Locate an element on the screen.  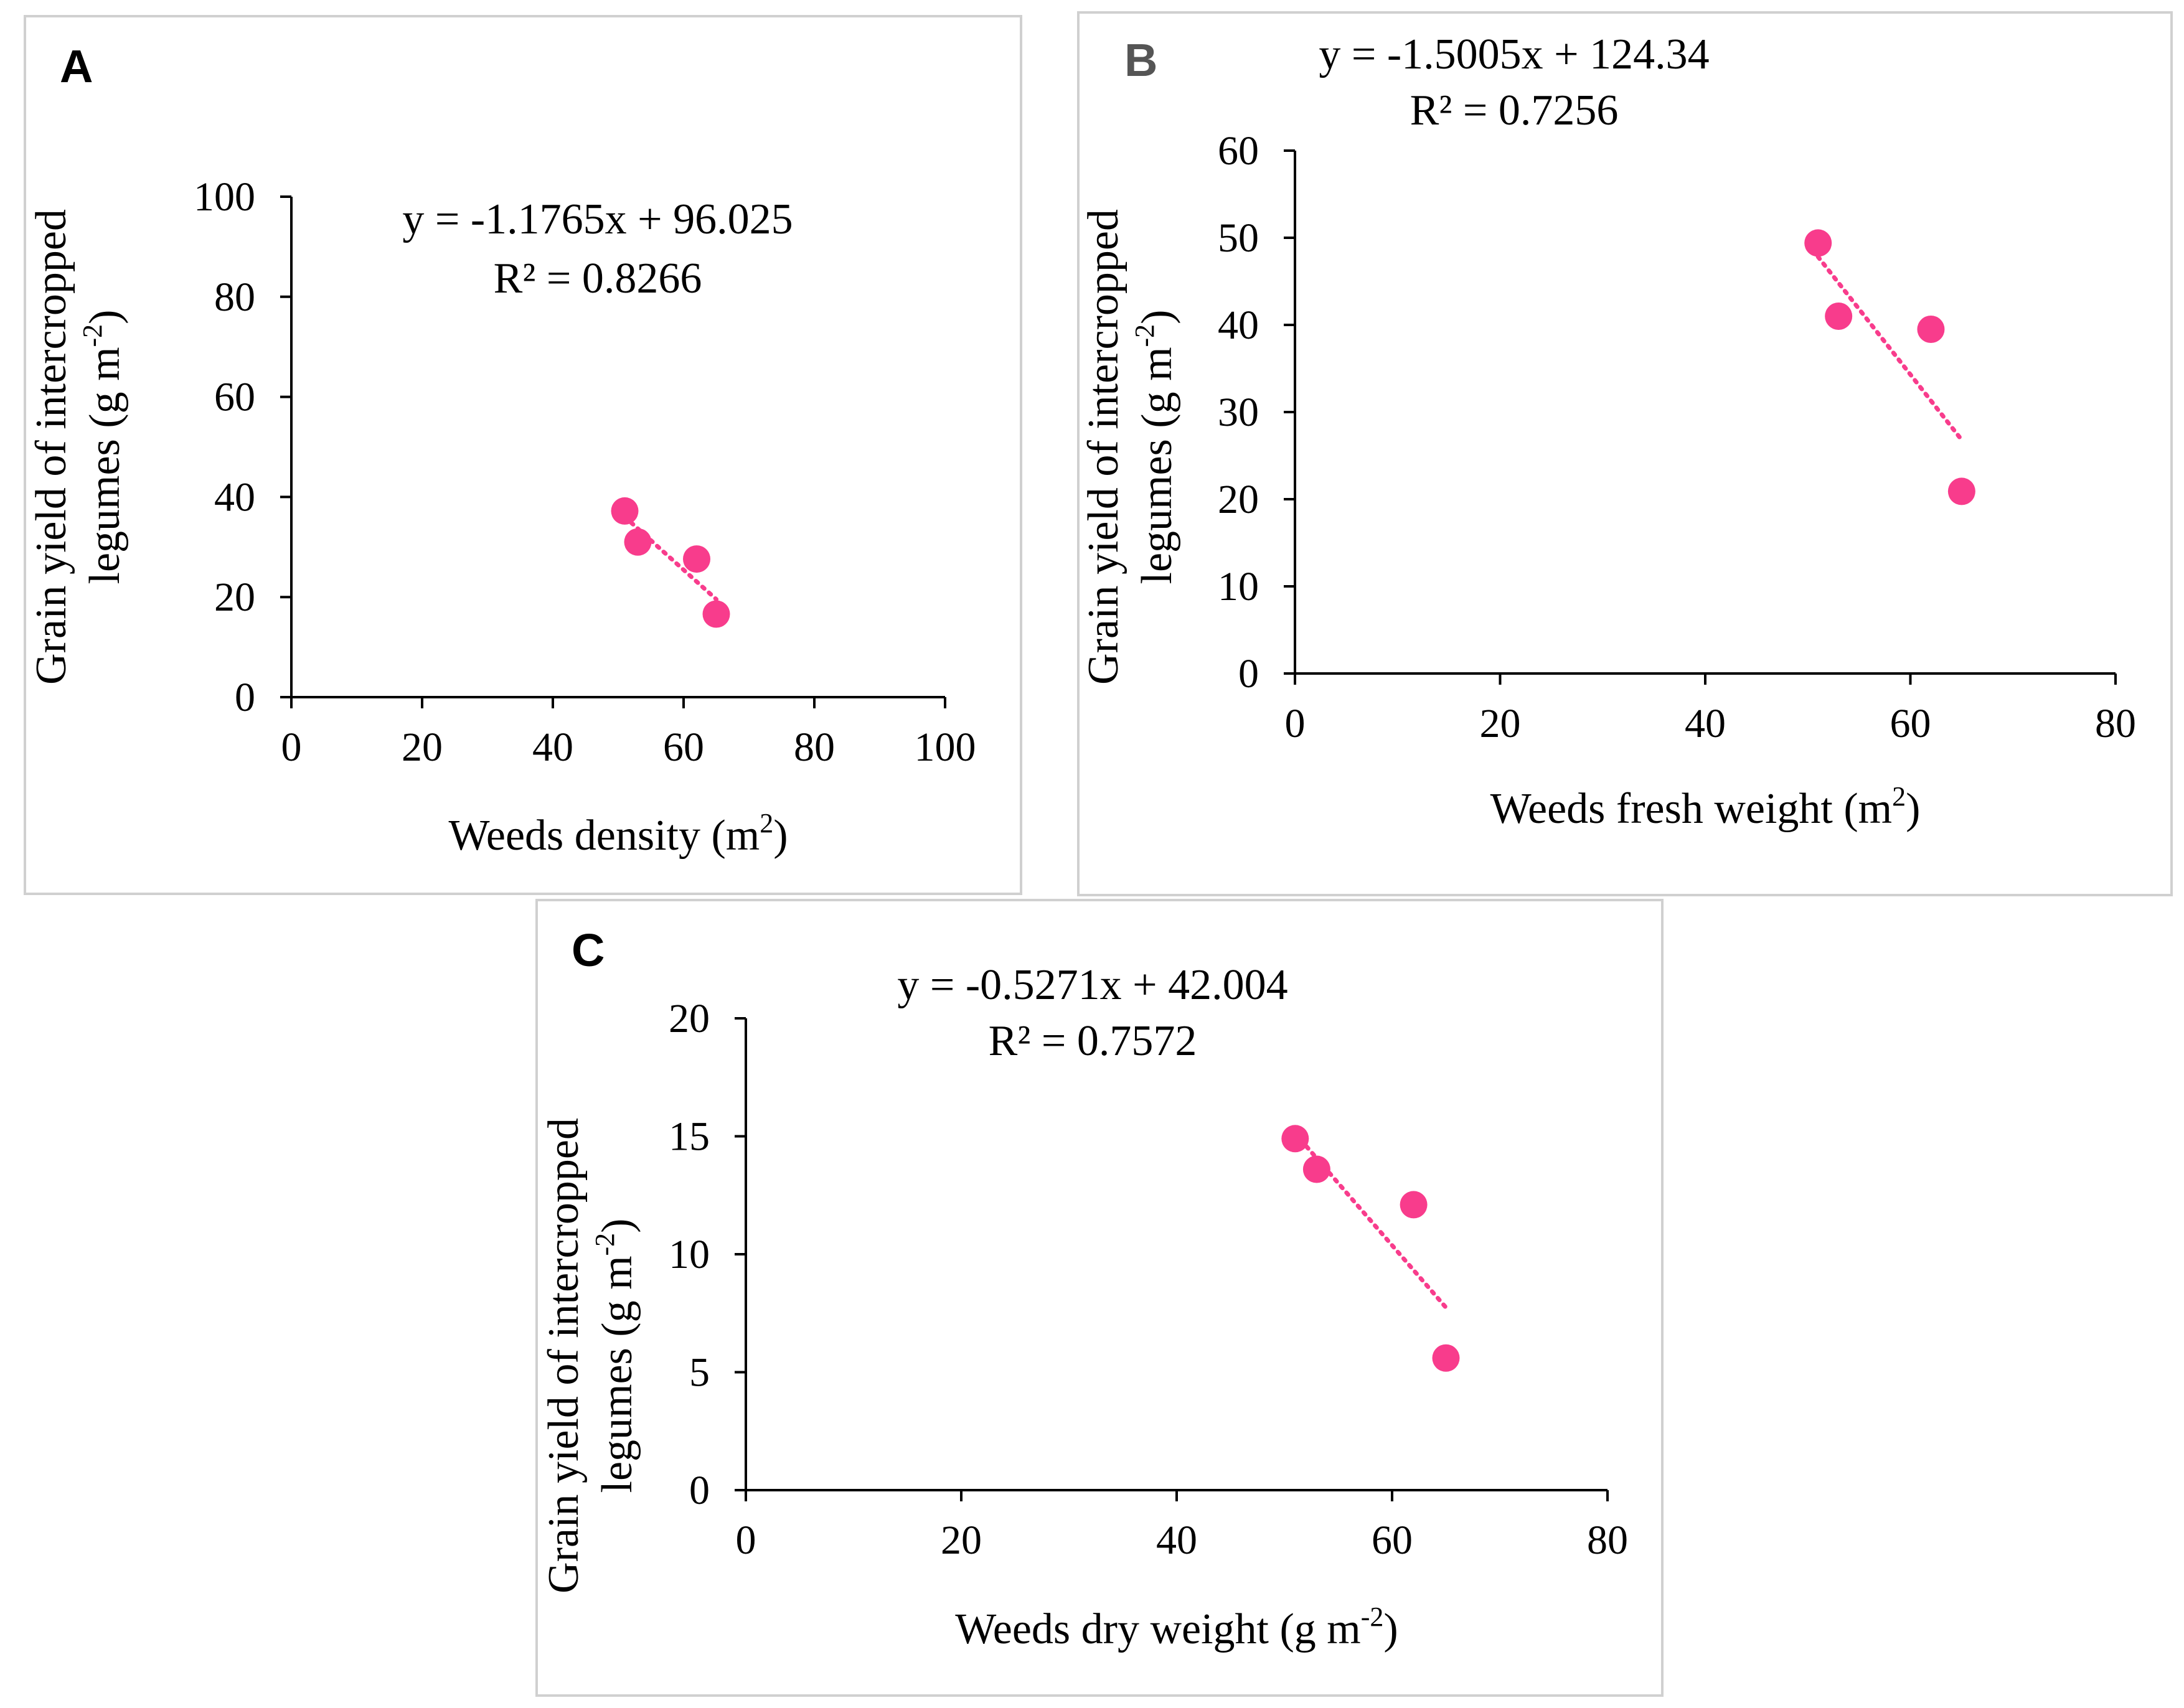
x-axis-title-main: Weeds fresh weight (m is located at coordinates (1692, 809).